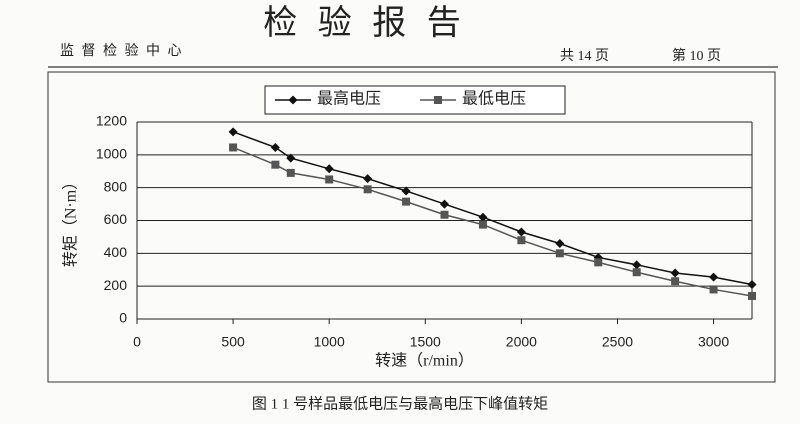 The image size is (800, 424). Describe the element at coordinates (584, 56) in the screenshot. I see `total-pages: 共 14 页` at that location.